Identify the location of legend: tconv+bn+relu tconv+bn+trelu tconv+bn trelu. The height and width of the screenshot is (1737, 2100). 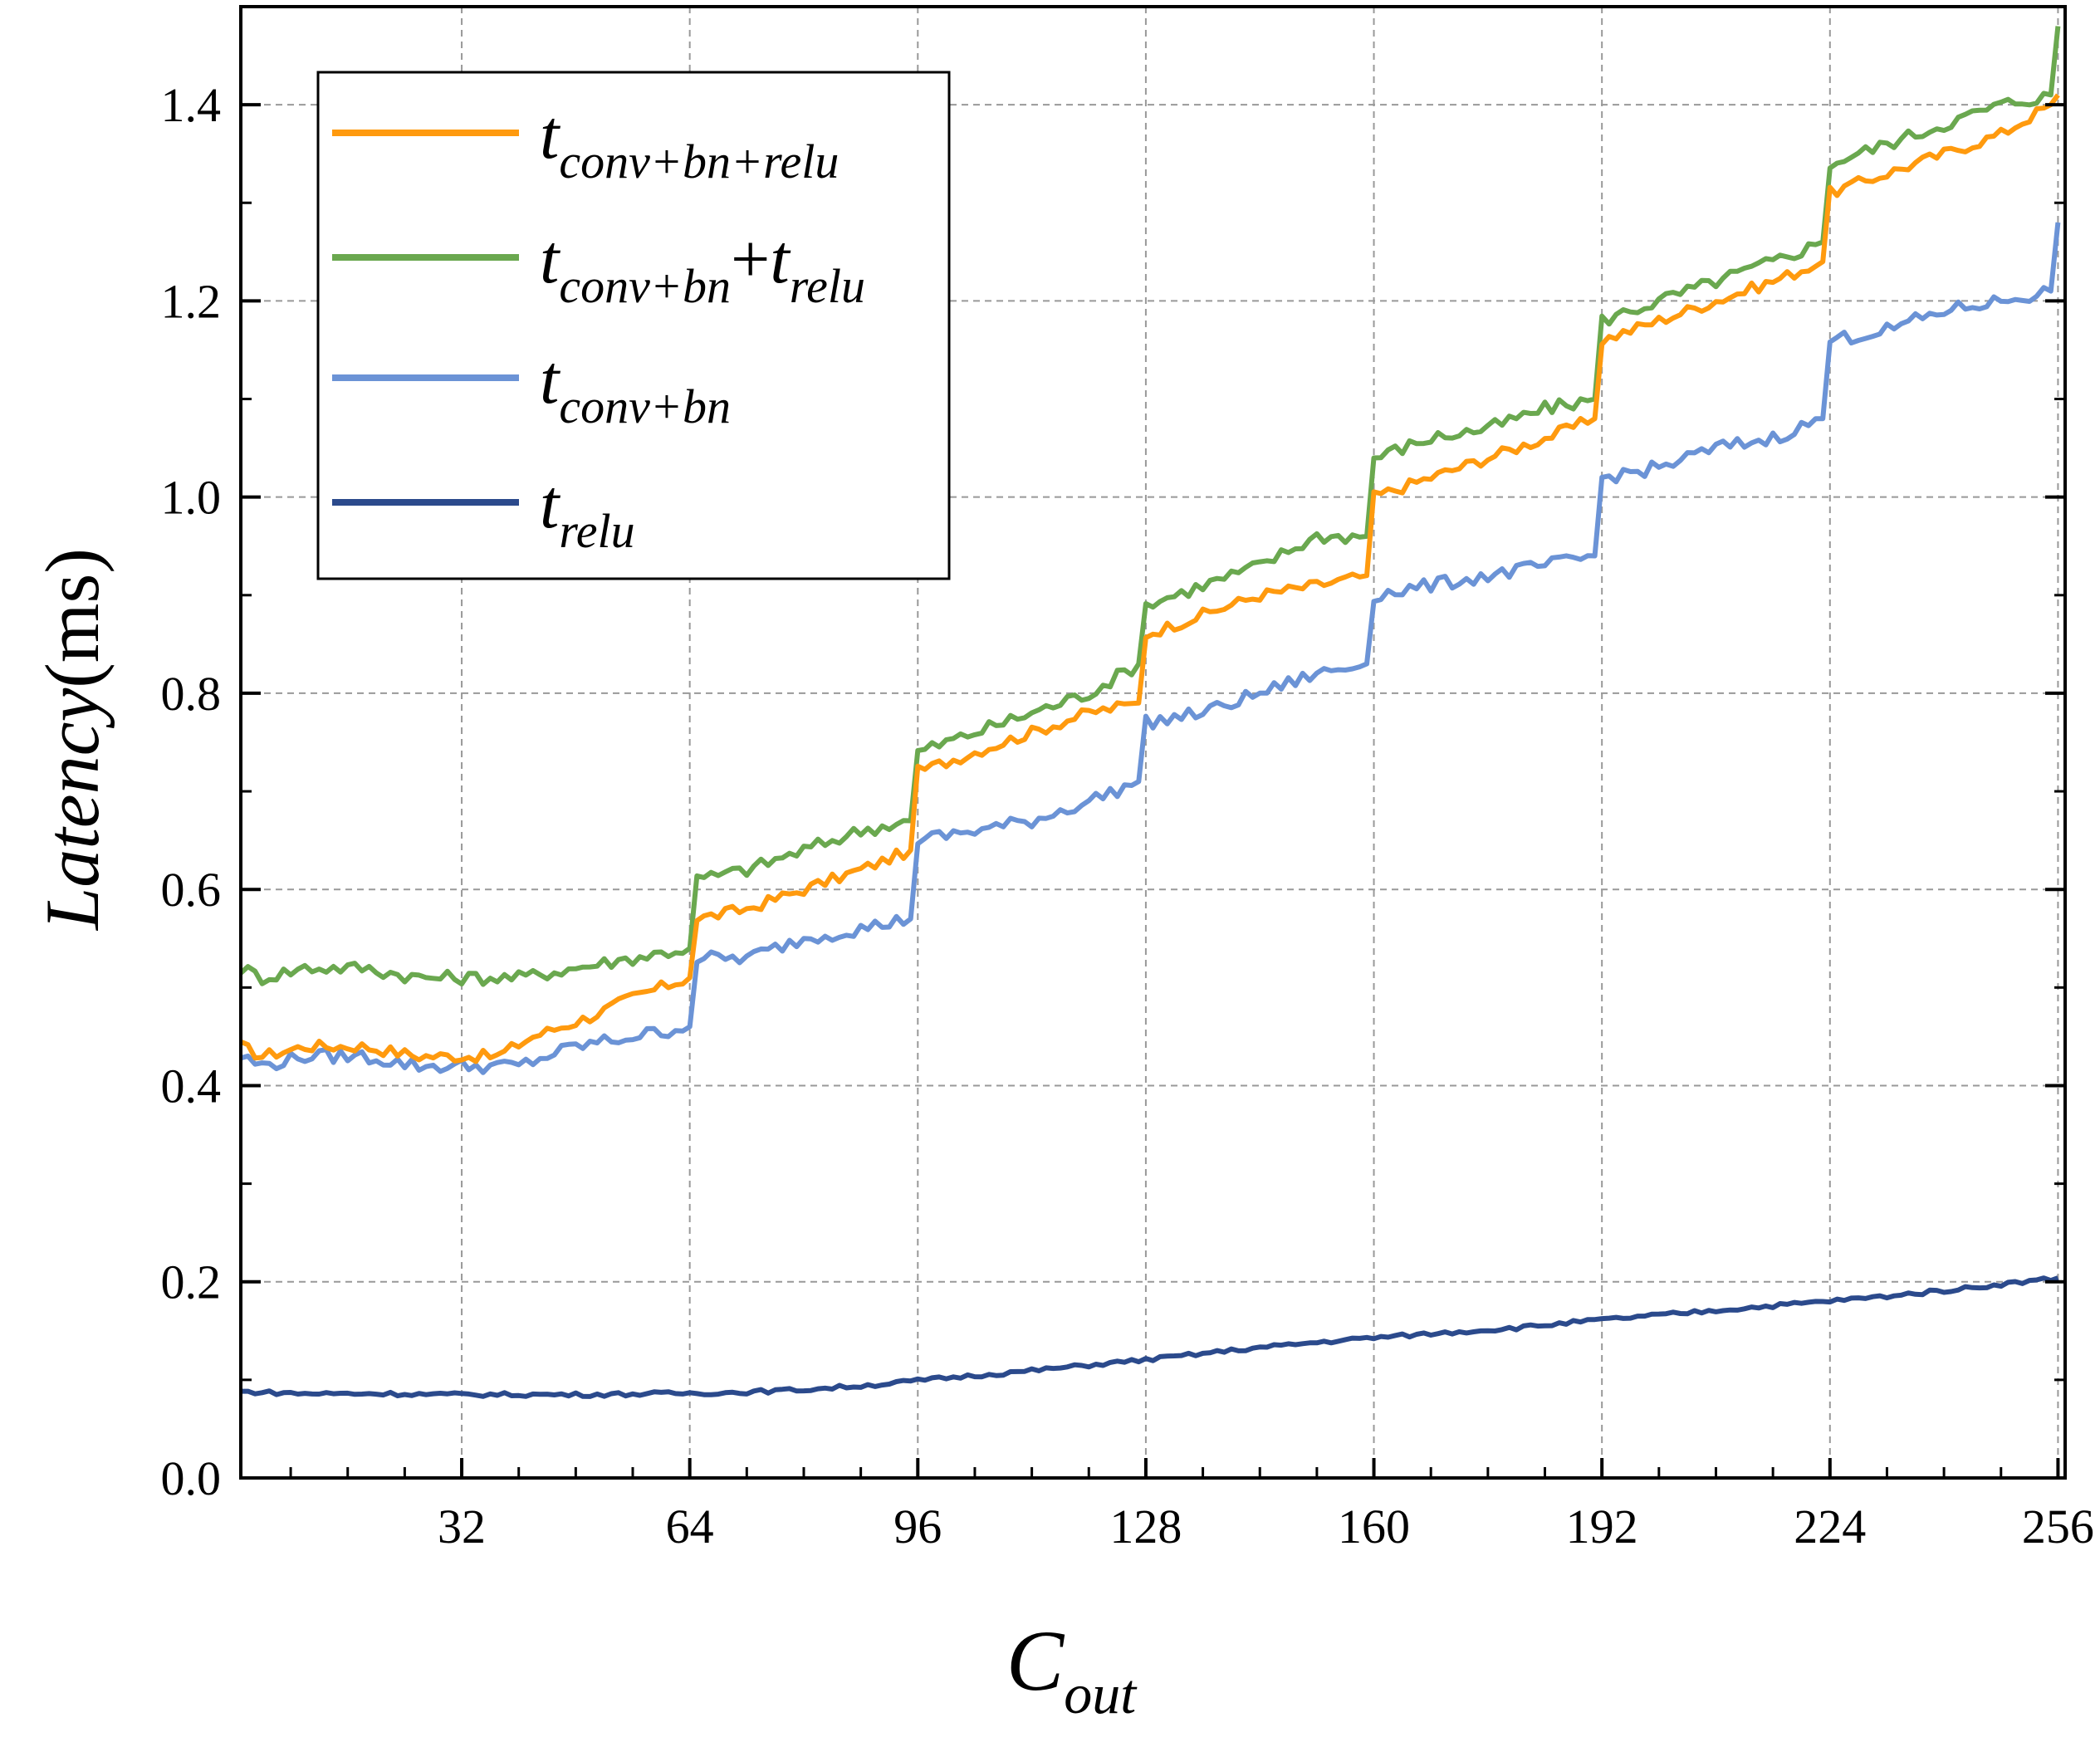
(633, 325).